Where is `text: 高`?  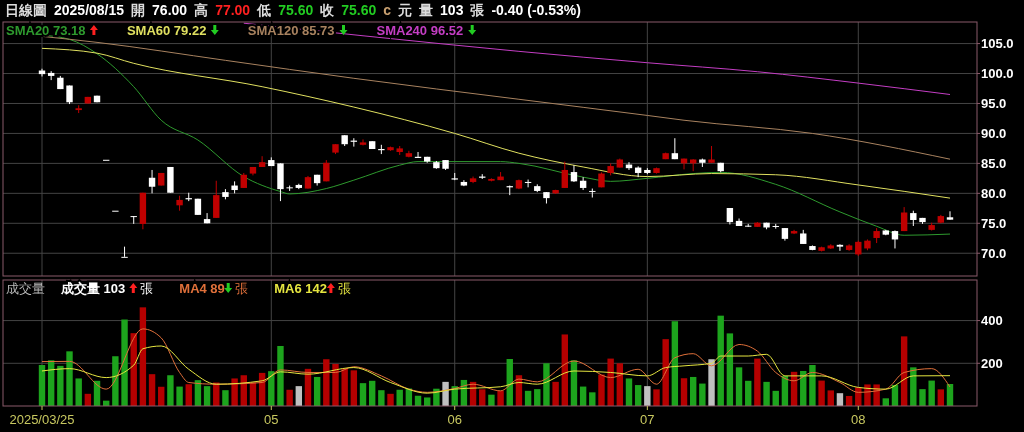
text: 高 is located at coordinates (201, 10).